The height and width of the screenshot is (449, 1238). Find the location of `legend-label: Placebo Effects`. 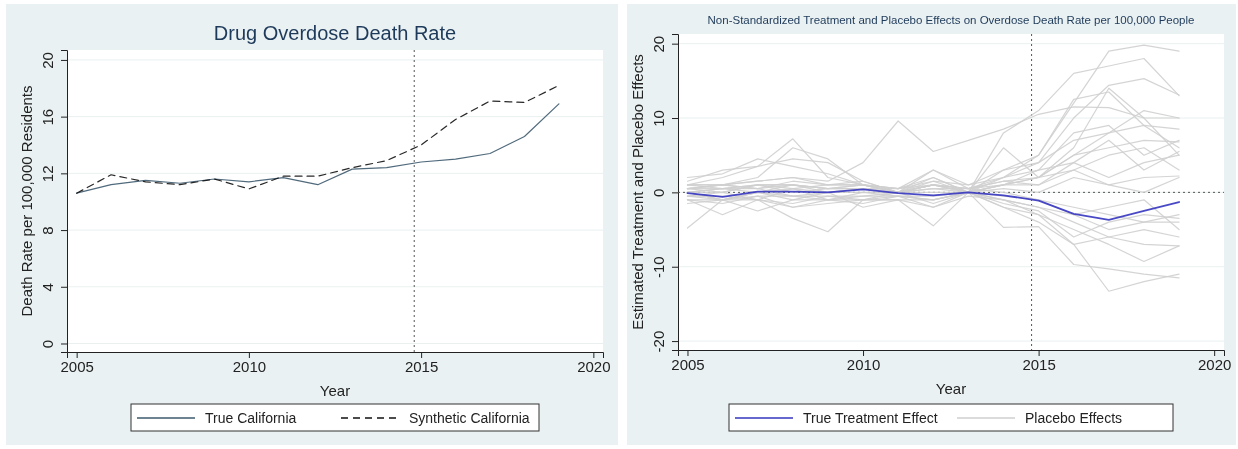

legend-label: Placebo Effects is located at coordinates (1074, 418).